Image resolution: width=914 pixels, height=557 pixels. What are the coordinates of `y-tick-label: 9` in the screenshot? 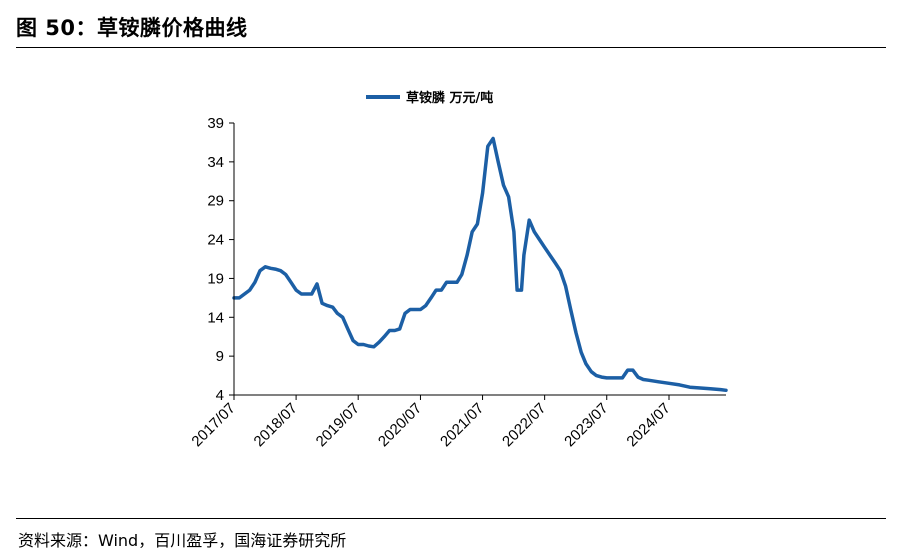 It's located at (220, 356).